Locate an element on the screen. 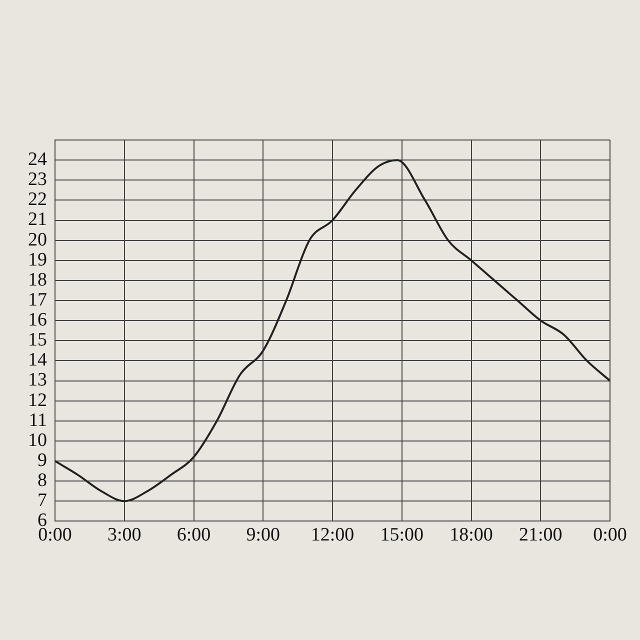  y-tick-label: 23 is located at coordinates (37, 179).